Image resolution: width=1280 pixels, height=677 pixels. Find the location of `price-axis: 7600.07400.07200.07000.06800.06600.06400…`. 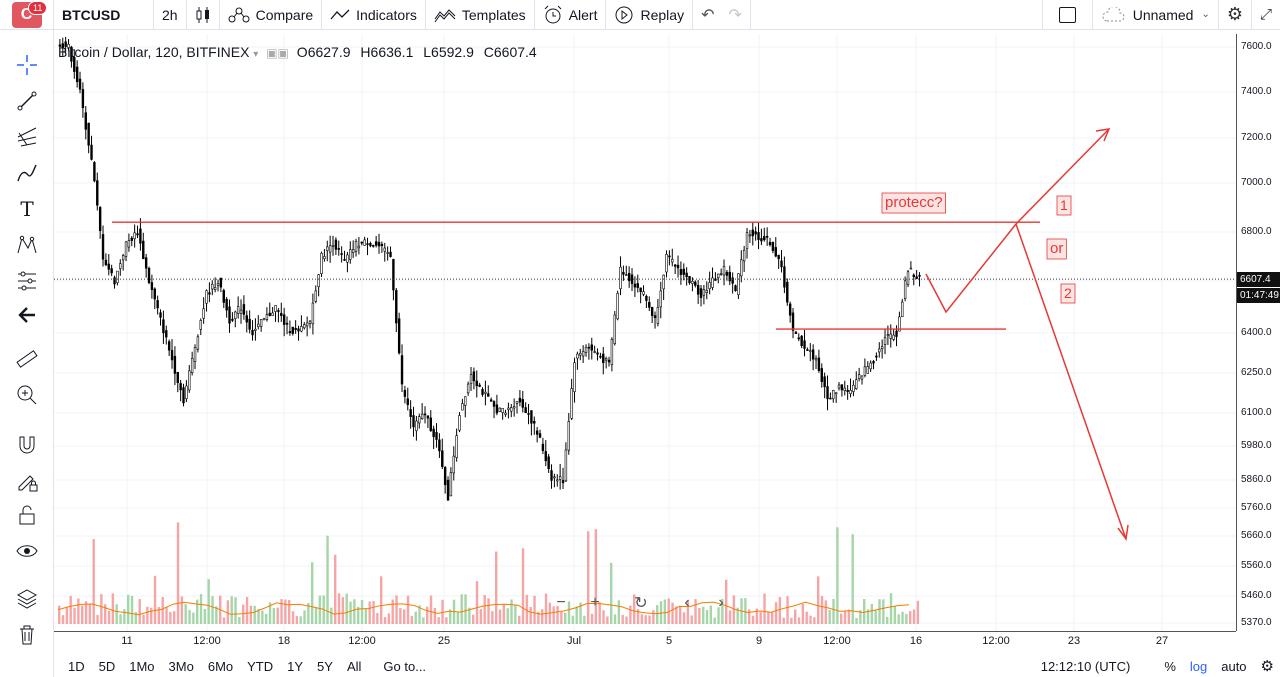

price-axis: 7600.07400.07200.07000.06800.06600.06400… is located at coordinates (1258, 332).